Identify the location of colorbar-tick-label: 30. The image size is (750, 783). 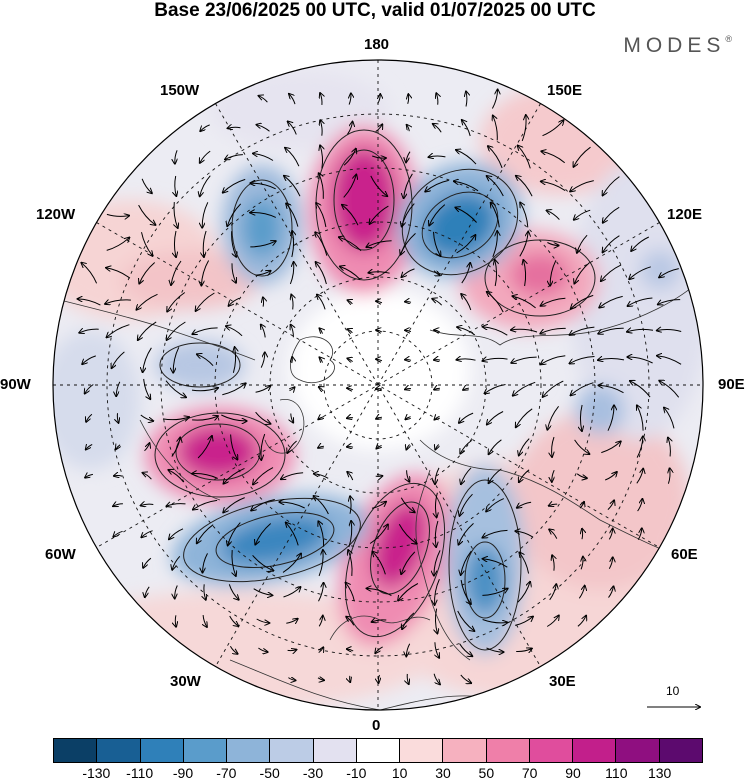
(443, 773).